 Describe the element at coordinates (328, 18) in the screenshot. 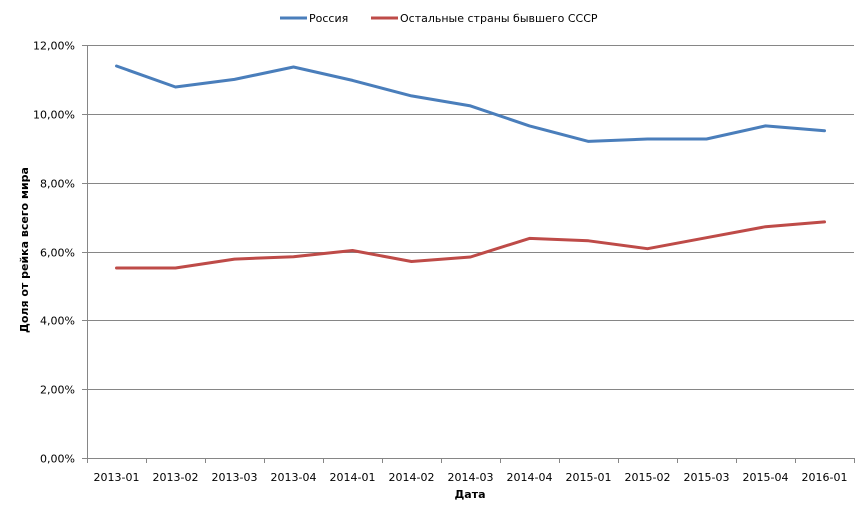

I see `legend-label: Россия` at that location.